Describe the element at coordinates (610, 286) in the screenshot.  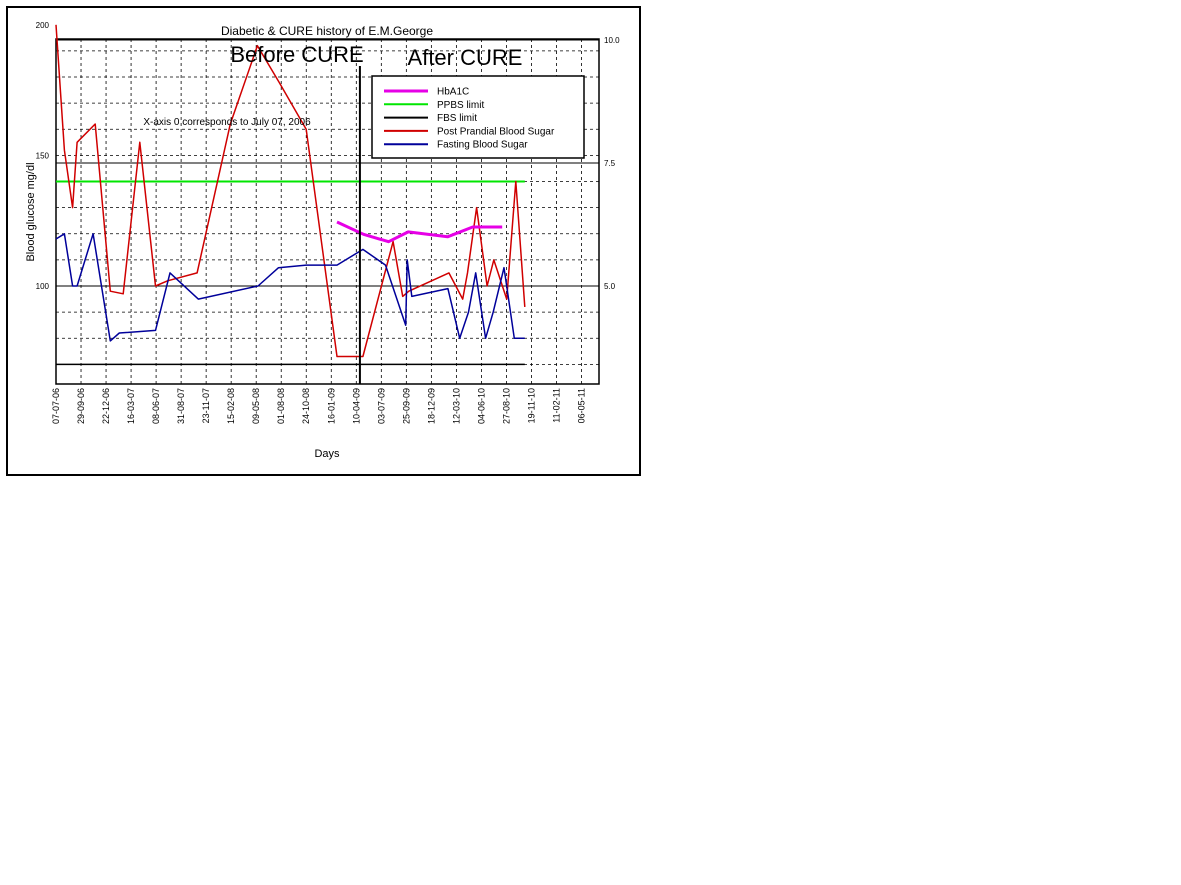
I see `y2-tick-label: 5.0` at that location.